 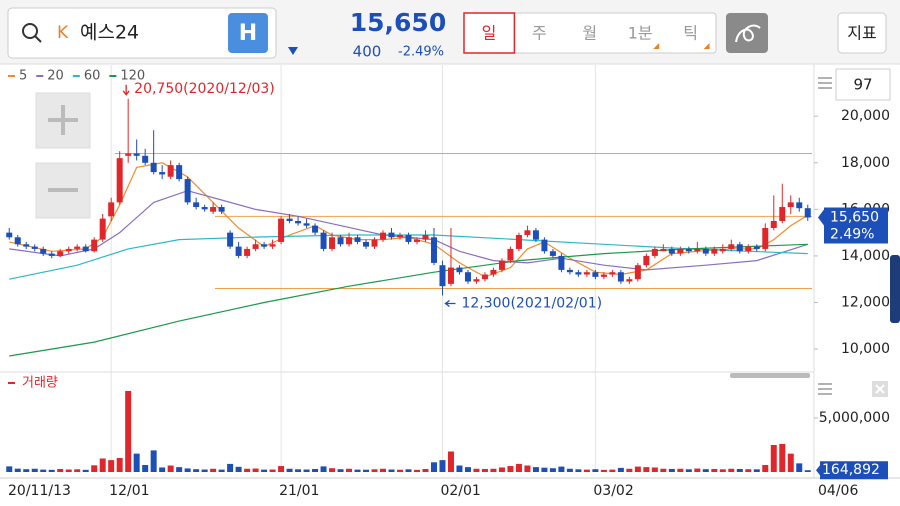 I want to click on tab-group: 일 주 월 1분 틱, so click(x=586, y=33).